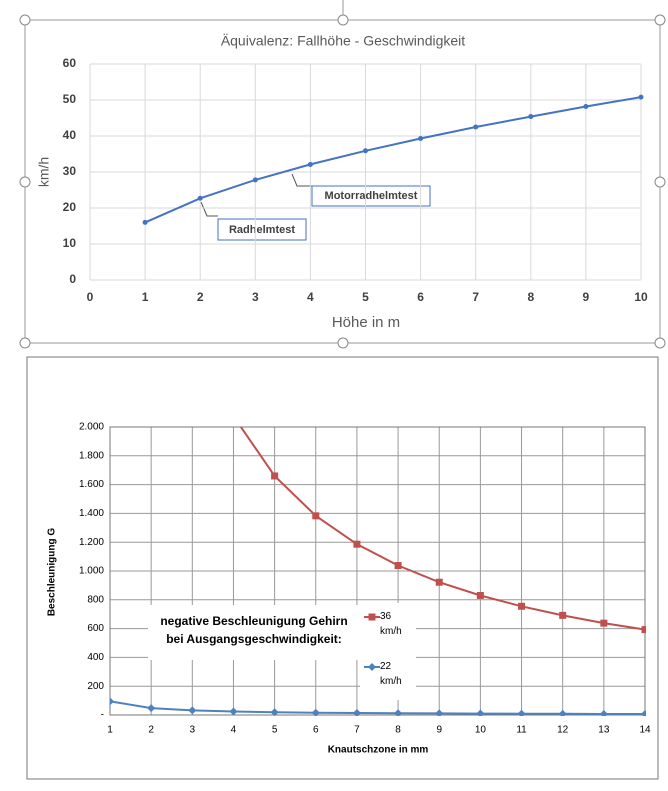 Image resolution: width=668 pixels, height=791 pixels. I want to click on y-tick-label: 0, so click(72, 279).